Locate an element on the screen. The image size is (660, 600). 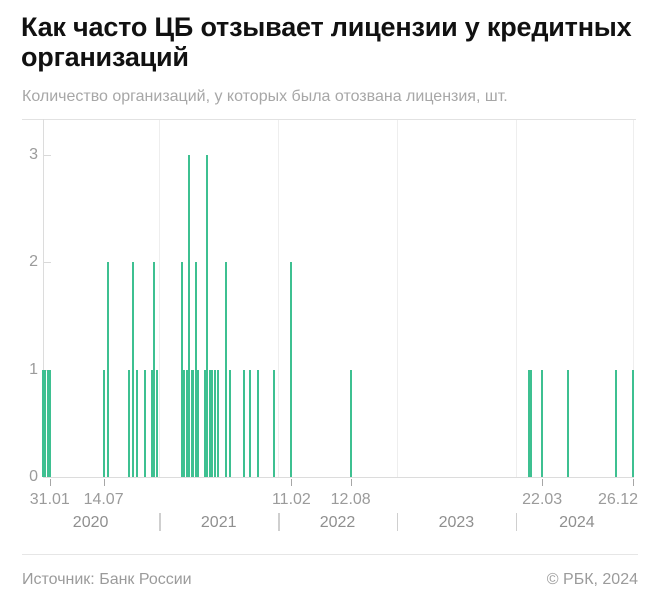
year-label: 2022 is located at coordinates (337, 522).